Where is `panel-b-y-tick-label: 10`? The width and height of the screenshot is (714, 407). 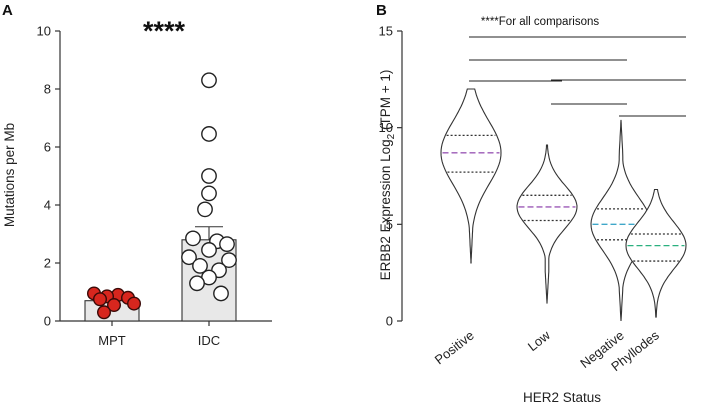
panel-b-y-tick-label: 10 is located at coordinates (386, 127).